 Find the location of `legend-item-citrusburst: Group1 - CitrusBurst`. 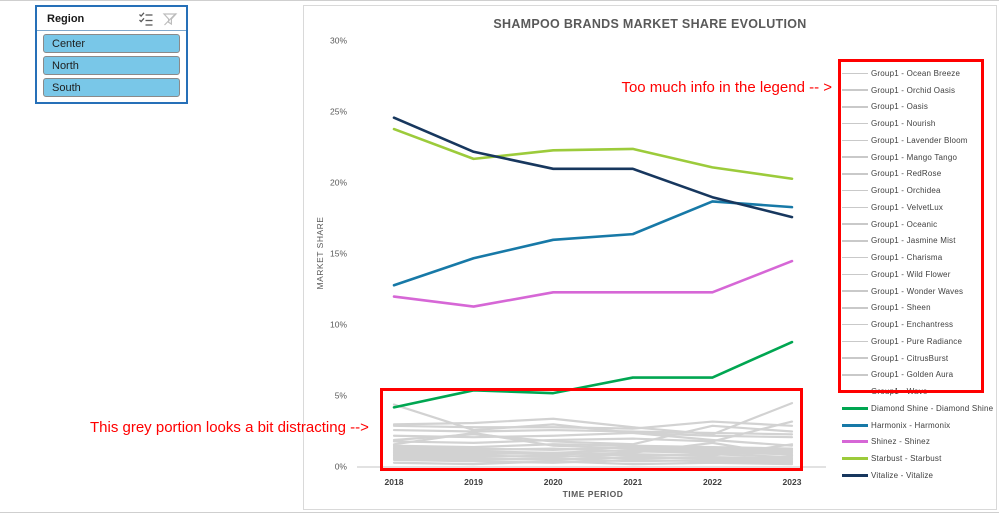

legend-item-citrusburst: Group1 - CitrusBurst is located at coordinates (917, 358).